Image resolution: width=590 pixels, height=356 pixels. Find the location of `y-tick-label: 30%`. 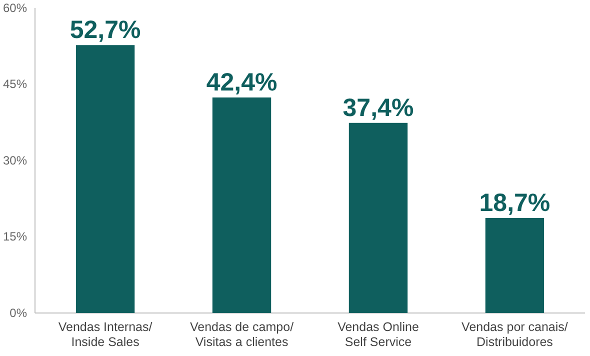

y-tick-label: 30% is located at coordinates (15, 160).